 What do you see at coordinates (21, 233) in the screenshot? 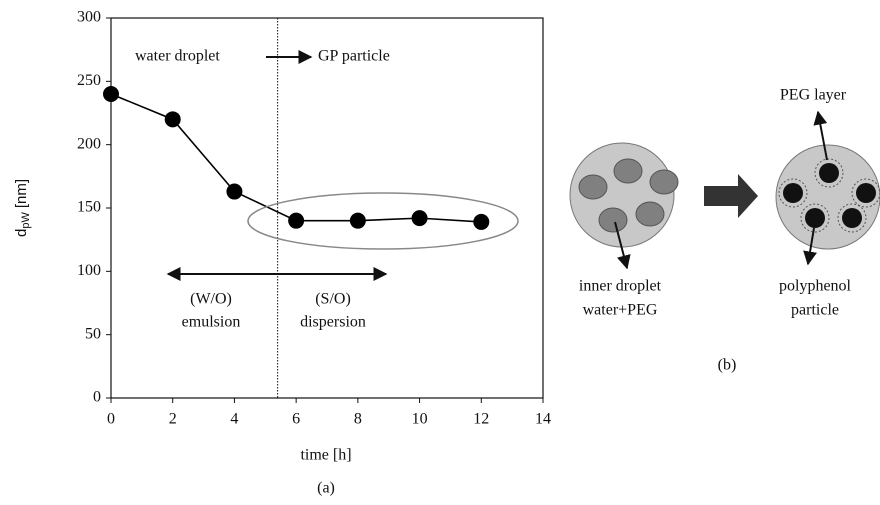
I see `y-label-main: d` at bounding box center [21, 233].